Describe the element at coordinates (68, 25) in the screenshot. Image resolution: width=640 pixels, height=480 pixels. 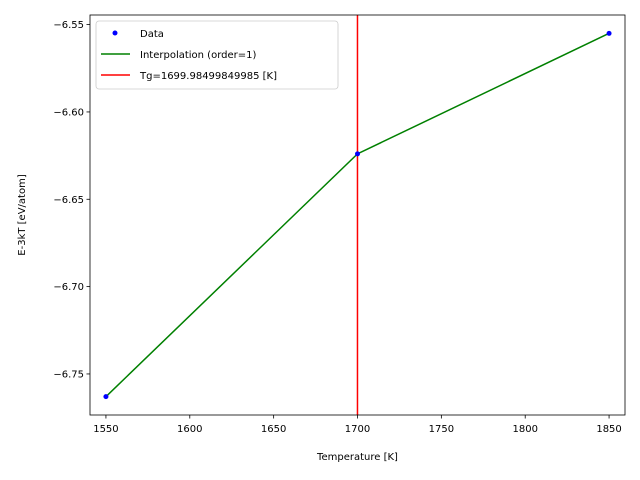
I see `y-tick-label: −6.55` at that location.